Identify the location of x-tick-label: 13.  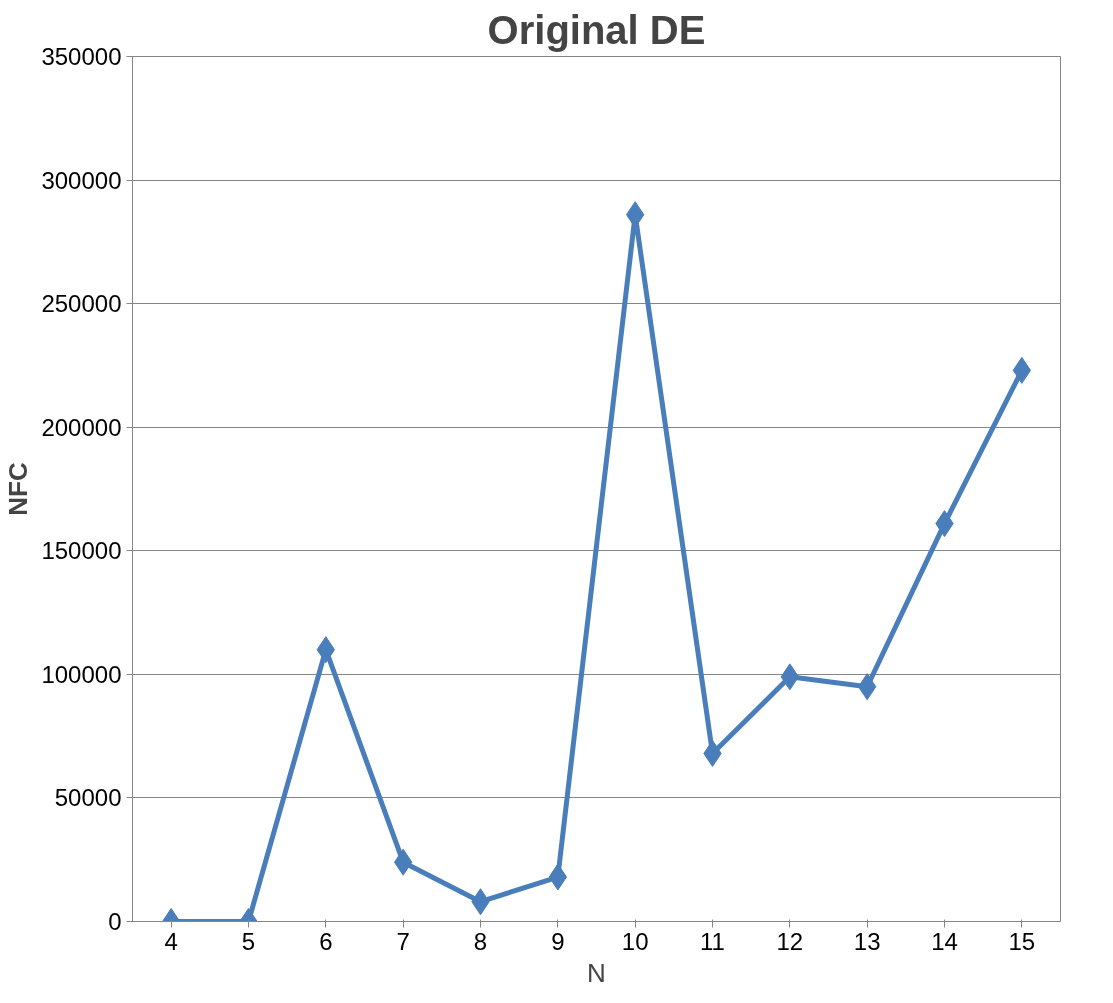
(867, 941).